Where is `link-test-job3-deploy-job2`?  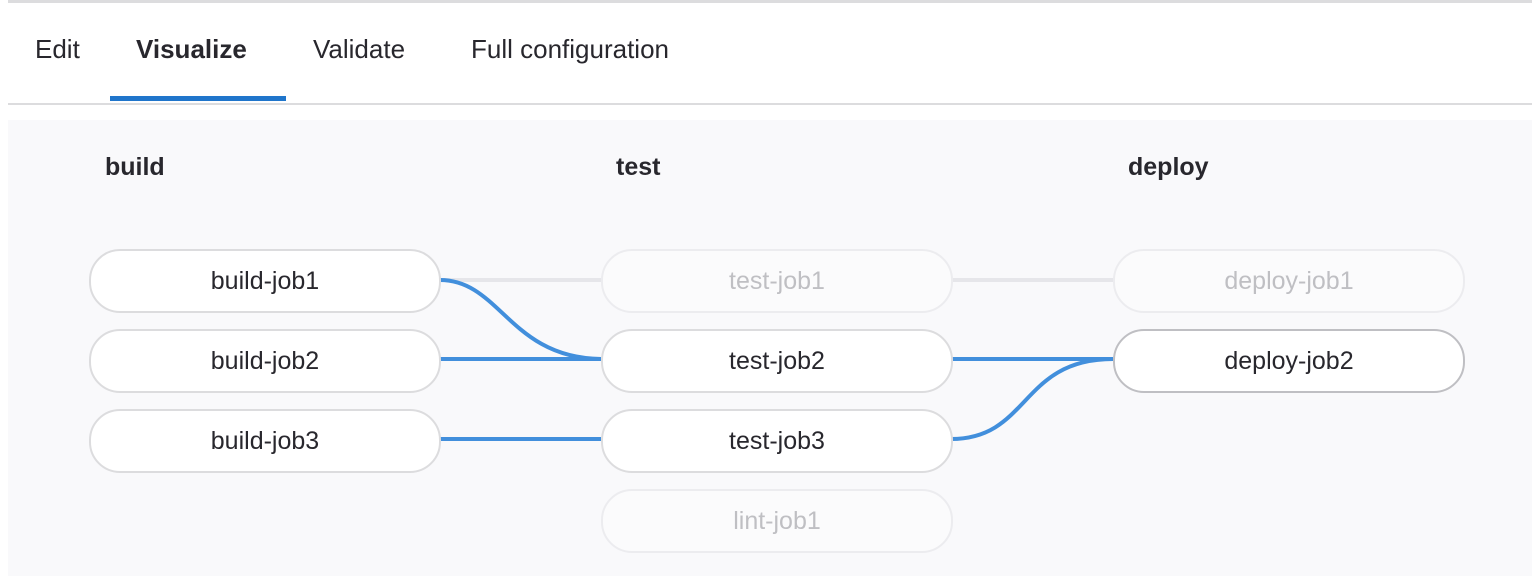 link-test-job3-deploy-job2 is located at coordinates (1032, 399).